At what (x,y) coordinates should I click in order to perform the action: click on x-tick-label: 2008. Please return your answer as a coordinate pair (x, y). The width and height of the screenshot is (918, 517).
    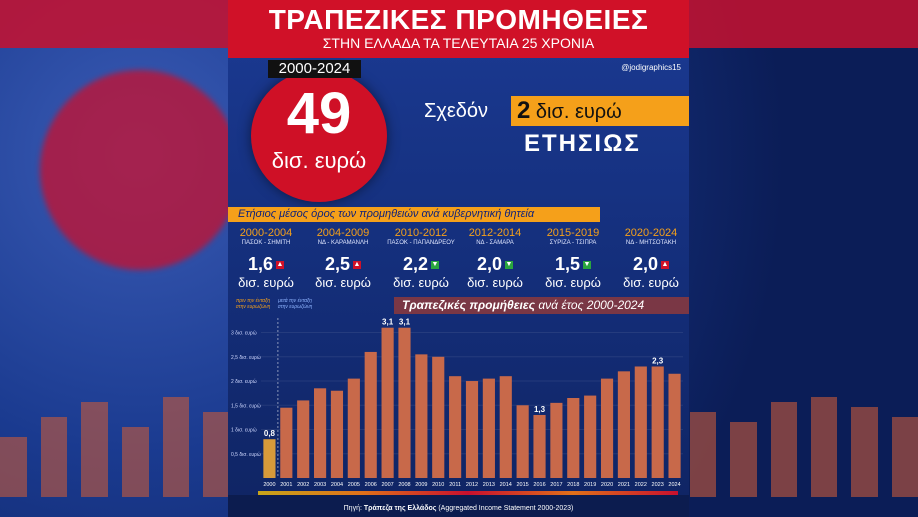
    Looking at the image, I should click on (404, 485).